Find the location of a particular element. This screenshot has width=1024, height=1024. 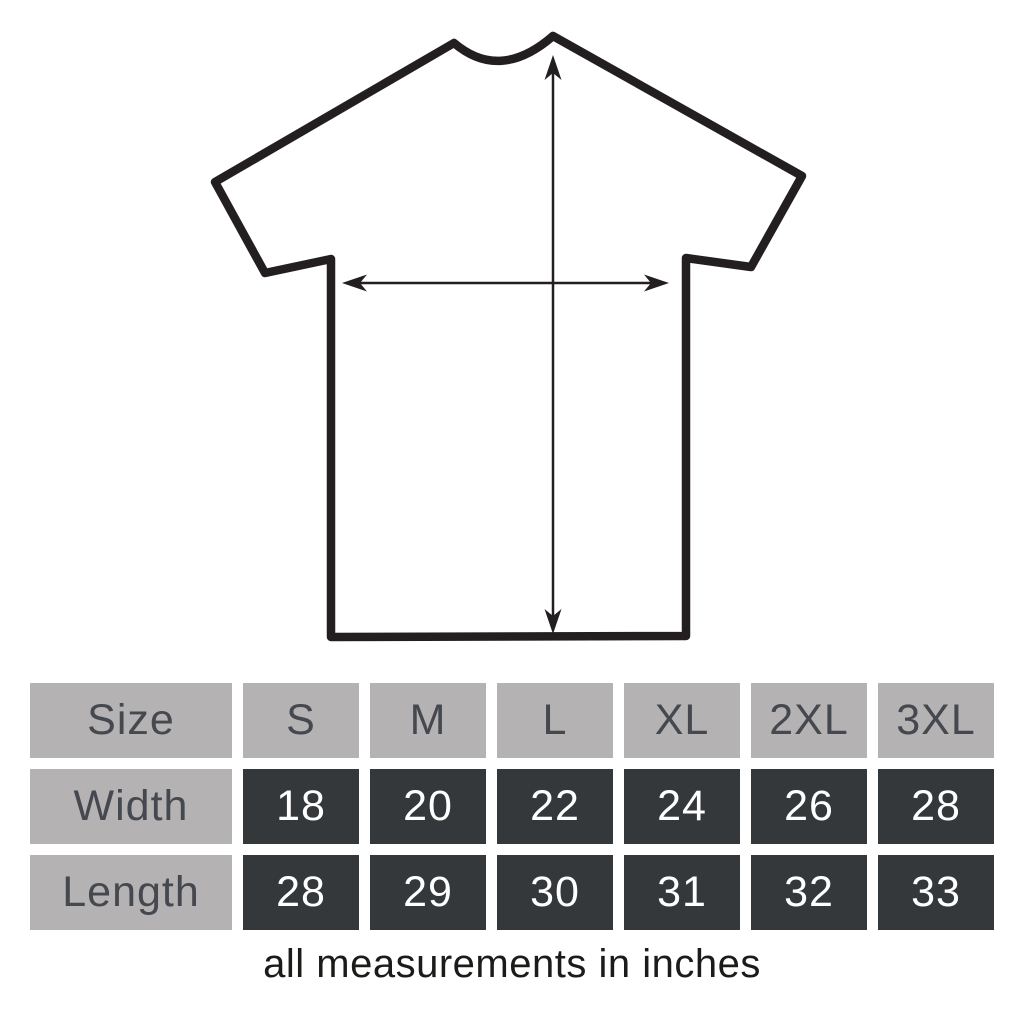

measurement-unit-note: all measurements in inches is located at coordinates (512, 964).